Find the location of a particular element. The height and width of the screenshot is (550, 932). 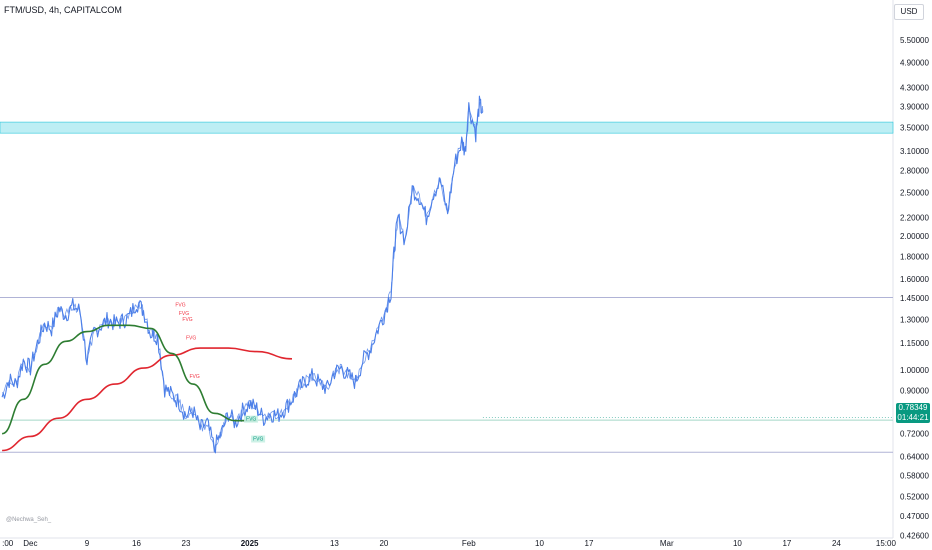

y-tick-label: 1.30000 is located at coordinates (914, 319).